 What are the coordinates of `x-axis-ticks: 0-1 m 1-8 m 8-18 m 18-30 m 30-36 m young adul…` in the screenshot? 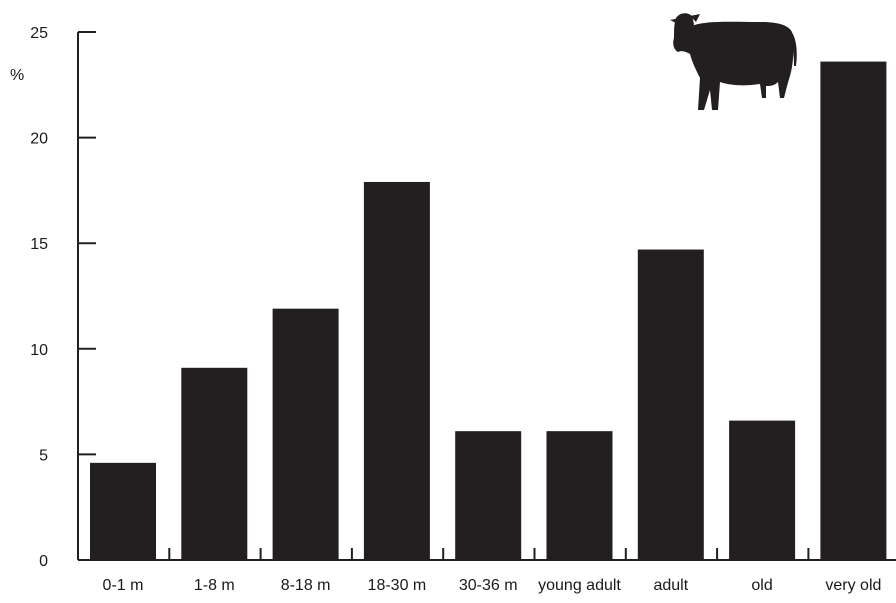 It's located at (492, 571).